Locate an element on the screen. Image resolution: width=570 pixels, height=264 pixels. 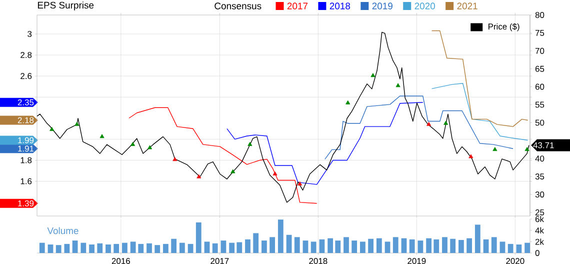
y2-tick-label: 4k is located at coordinates (539, 230).